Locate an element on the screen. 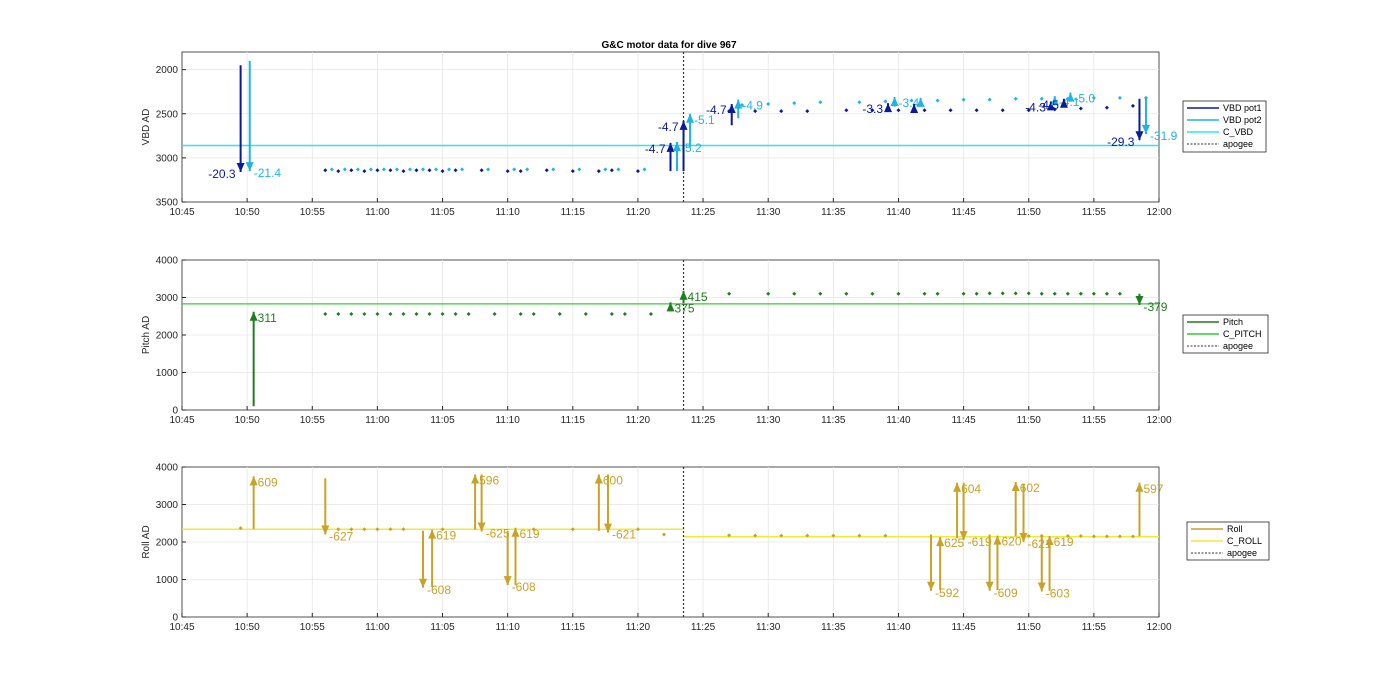 Image resolution: width=1400 pixels, height=693 pixels. arrow-label: -621 is located at coordinates (1040, 544).